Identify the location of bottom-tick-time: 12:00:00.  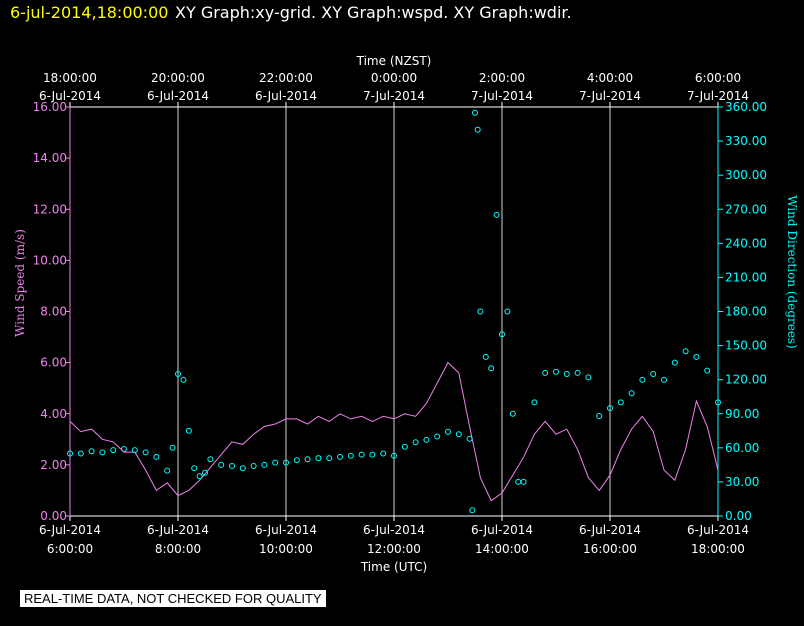
(394, 549).